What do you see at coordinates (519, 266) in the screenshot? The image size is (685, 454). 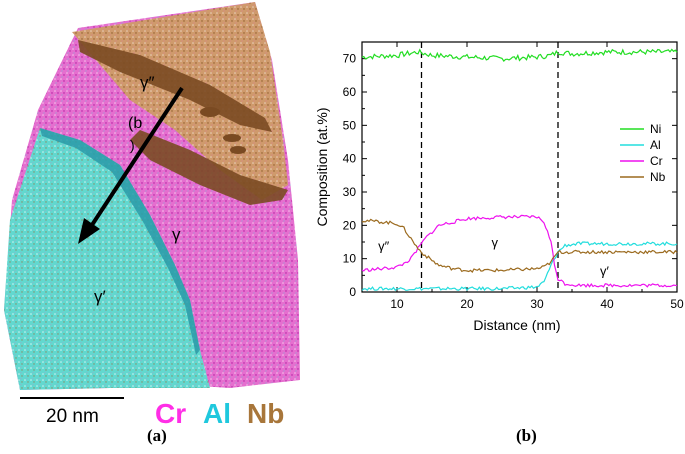 I see `series-line-al` at bounding box center [519, 266].